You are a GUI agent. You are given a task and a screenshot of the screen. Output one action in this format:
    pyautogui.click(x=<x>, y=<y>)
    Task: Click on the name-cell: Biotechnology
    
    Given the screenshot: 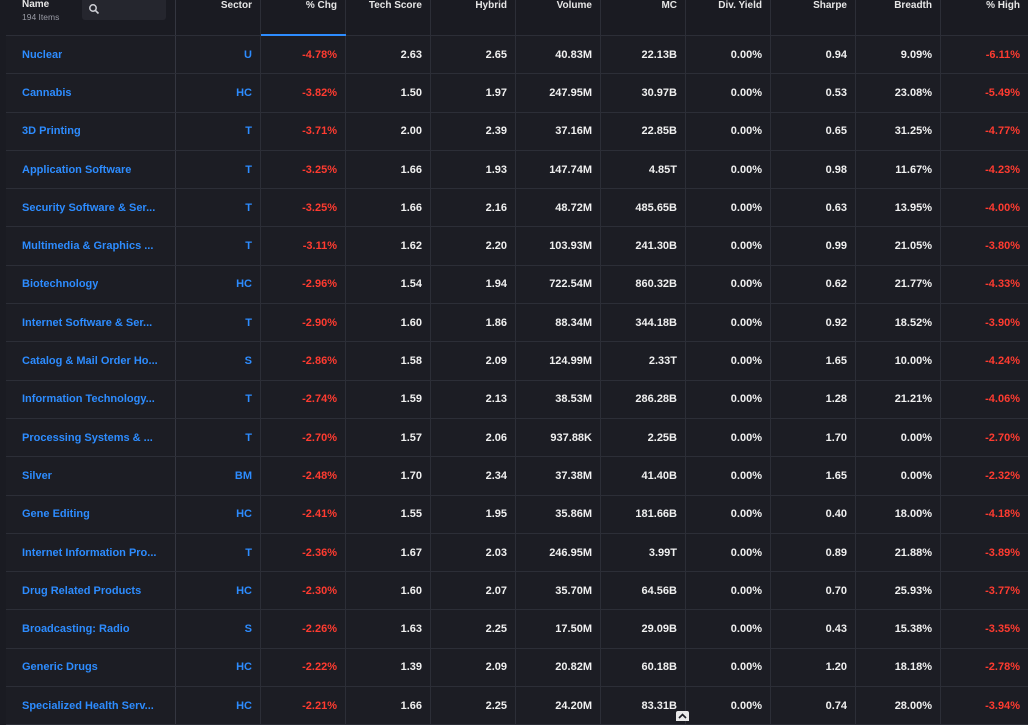 What is the action you would take?
    pyautogui.click(x=91, y=284)
    